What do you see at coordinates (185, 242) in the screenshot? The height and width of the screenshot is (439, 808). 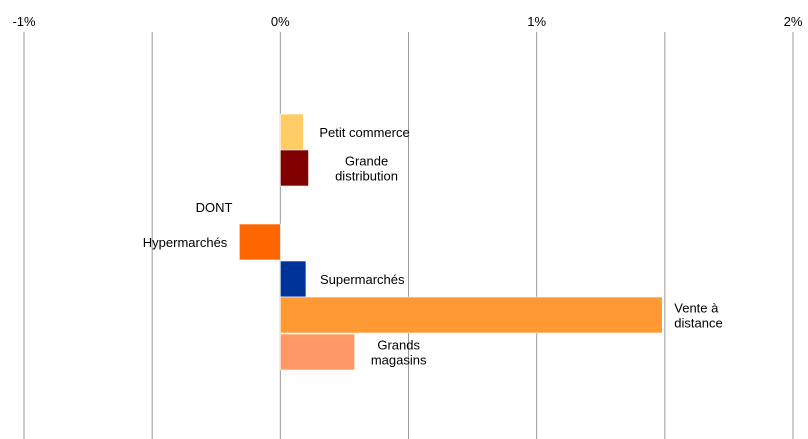 I see `bar-label: Hypermarchés` at bounding box center [185, 242].